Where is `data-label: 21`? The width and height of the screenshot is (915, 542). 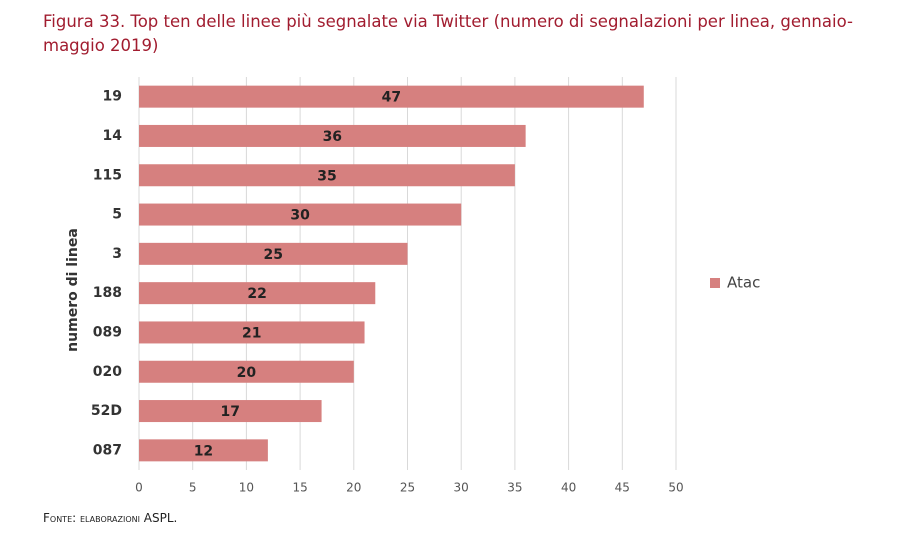 data-label: 21 is located at coordinates (251, 333).